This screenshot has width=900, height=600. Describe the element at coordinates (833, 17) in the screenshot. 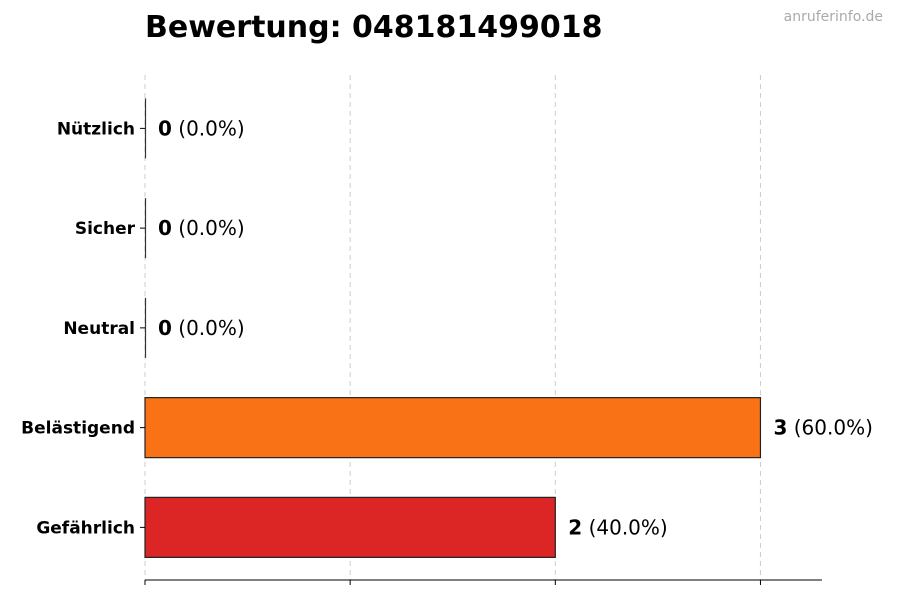

I see `watermark: anruferinfo.de` at that location.